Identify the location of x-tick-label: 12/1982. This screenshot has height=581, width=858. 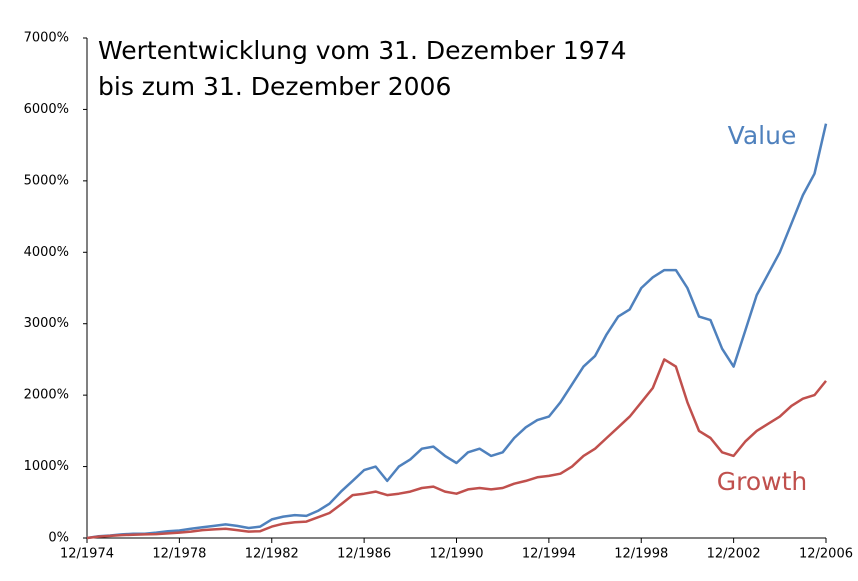
(272, 554).